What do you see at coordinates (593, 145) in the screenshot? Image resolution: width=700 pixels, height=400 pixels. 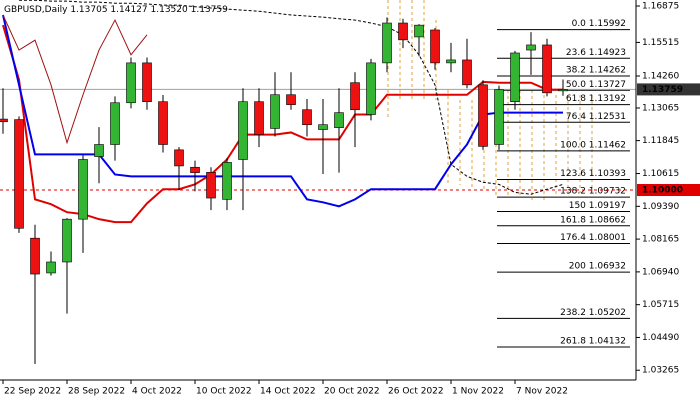 I see `fib-label: 100.0 1.11462` at bounding box center [593, 145].